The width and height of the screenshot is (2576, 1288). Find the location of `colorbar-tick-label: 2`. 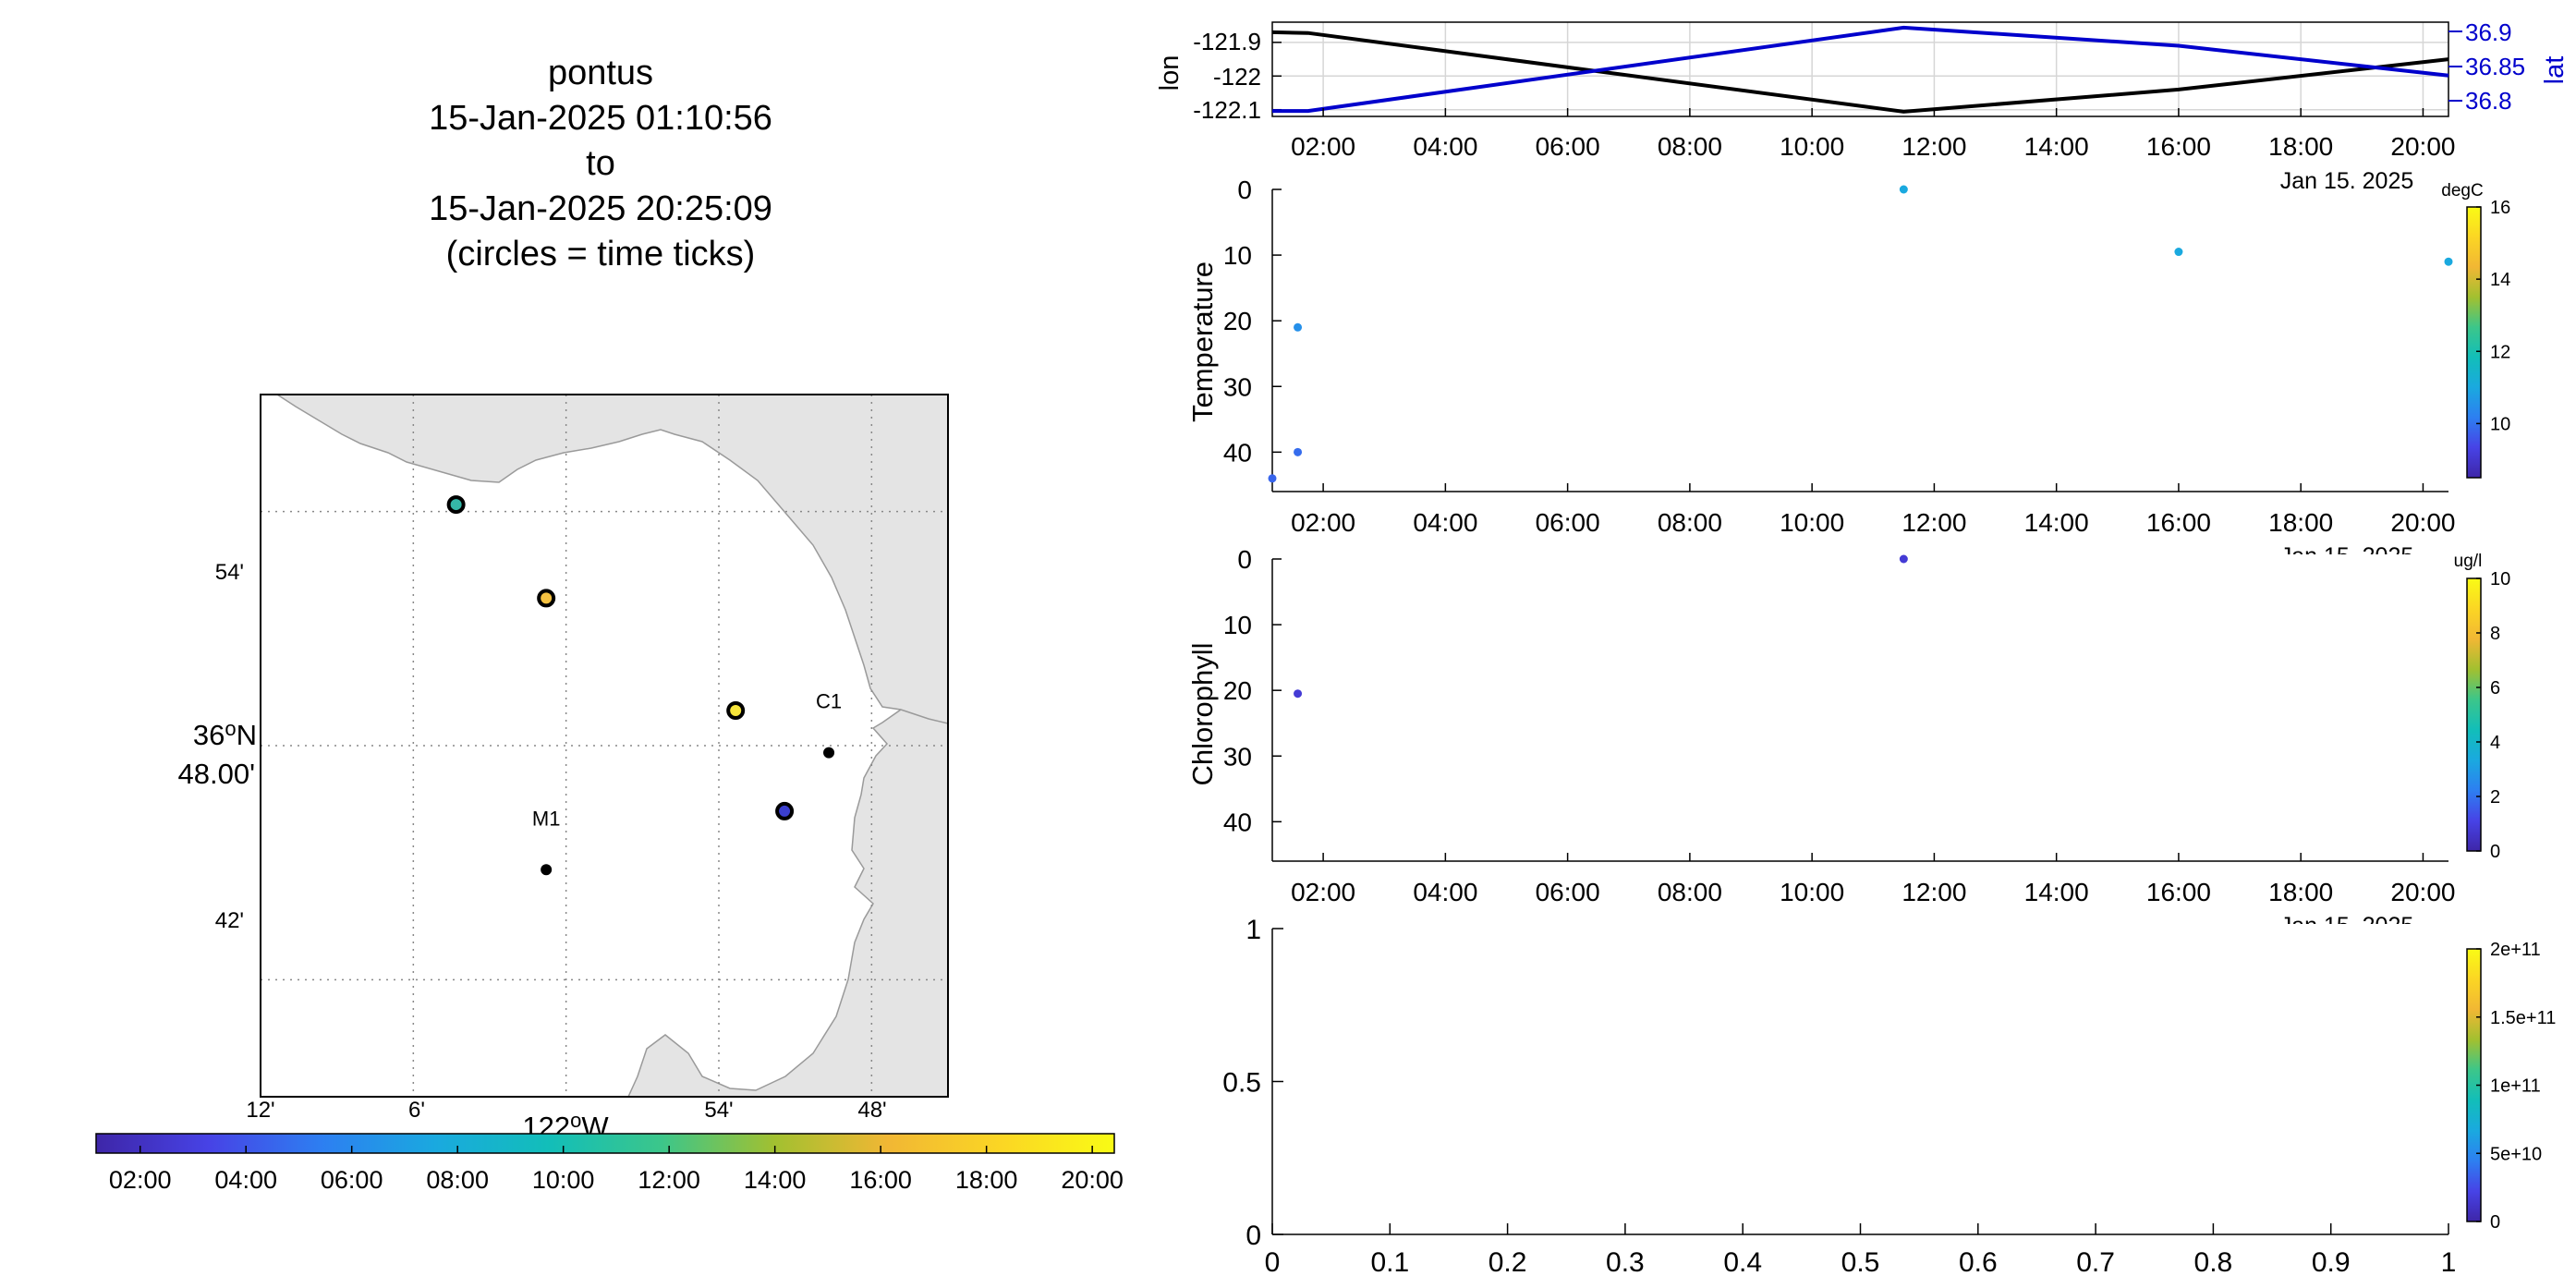

colorbar-tick-label: 2 is located at coordinates (2495, 797).